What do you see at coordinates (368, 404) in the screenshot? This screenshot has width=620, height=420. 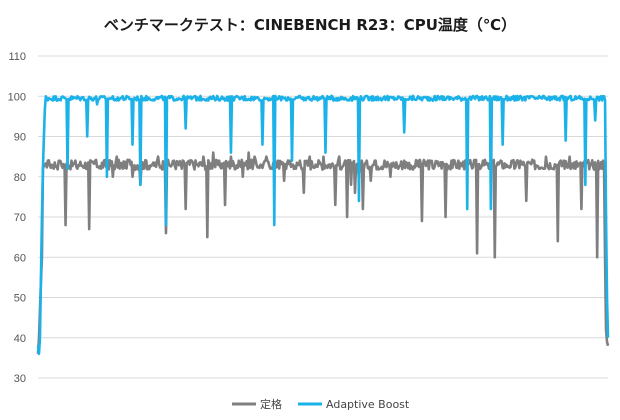 I see `legend-label-1: Adaptive Boost` at bounding box center [368, 404].